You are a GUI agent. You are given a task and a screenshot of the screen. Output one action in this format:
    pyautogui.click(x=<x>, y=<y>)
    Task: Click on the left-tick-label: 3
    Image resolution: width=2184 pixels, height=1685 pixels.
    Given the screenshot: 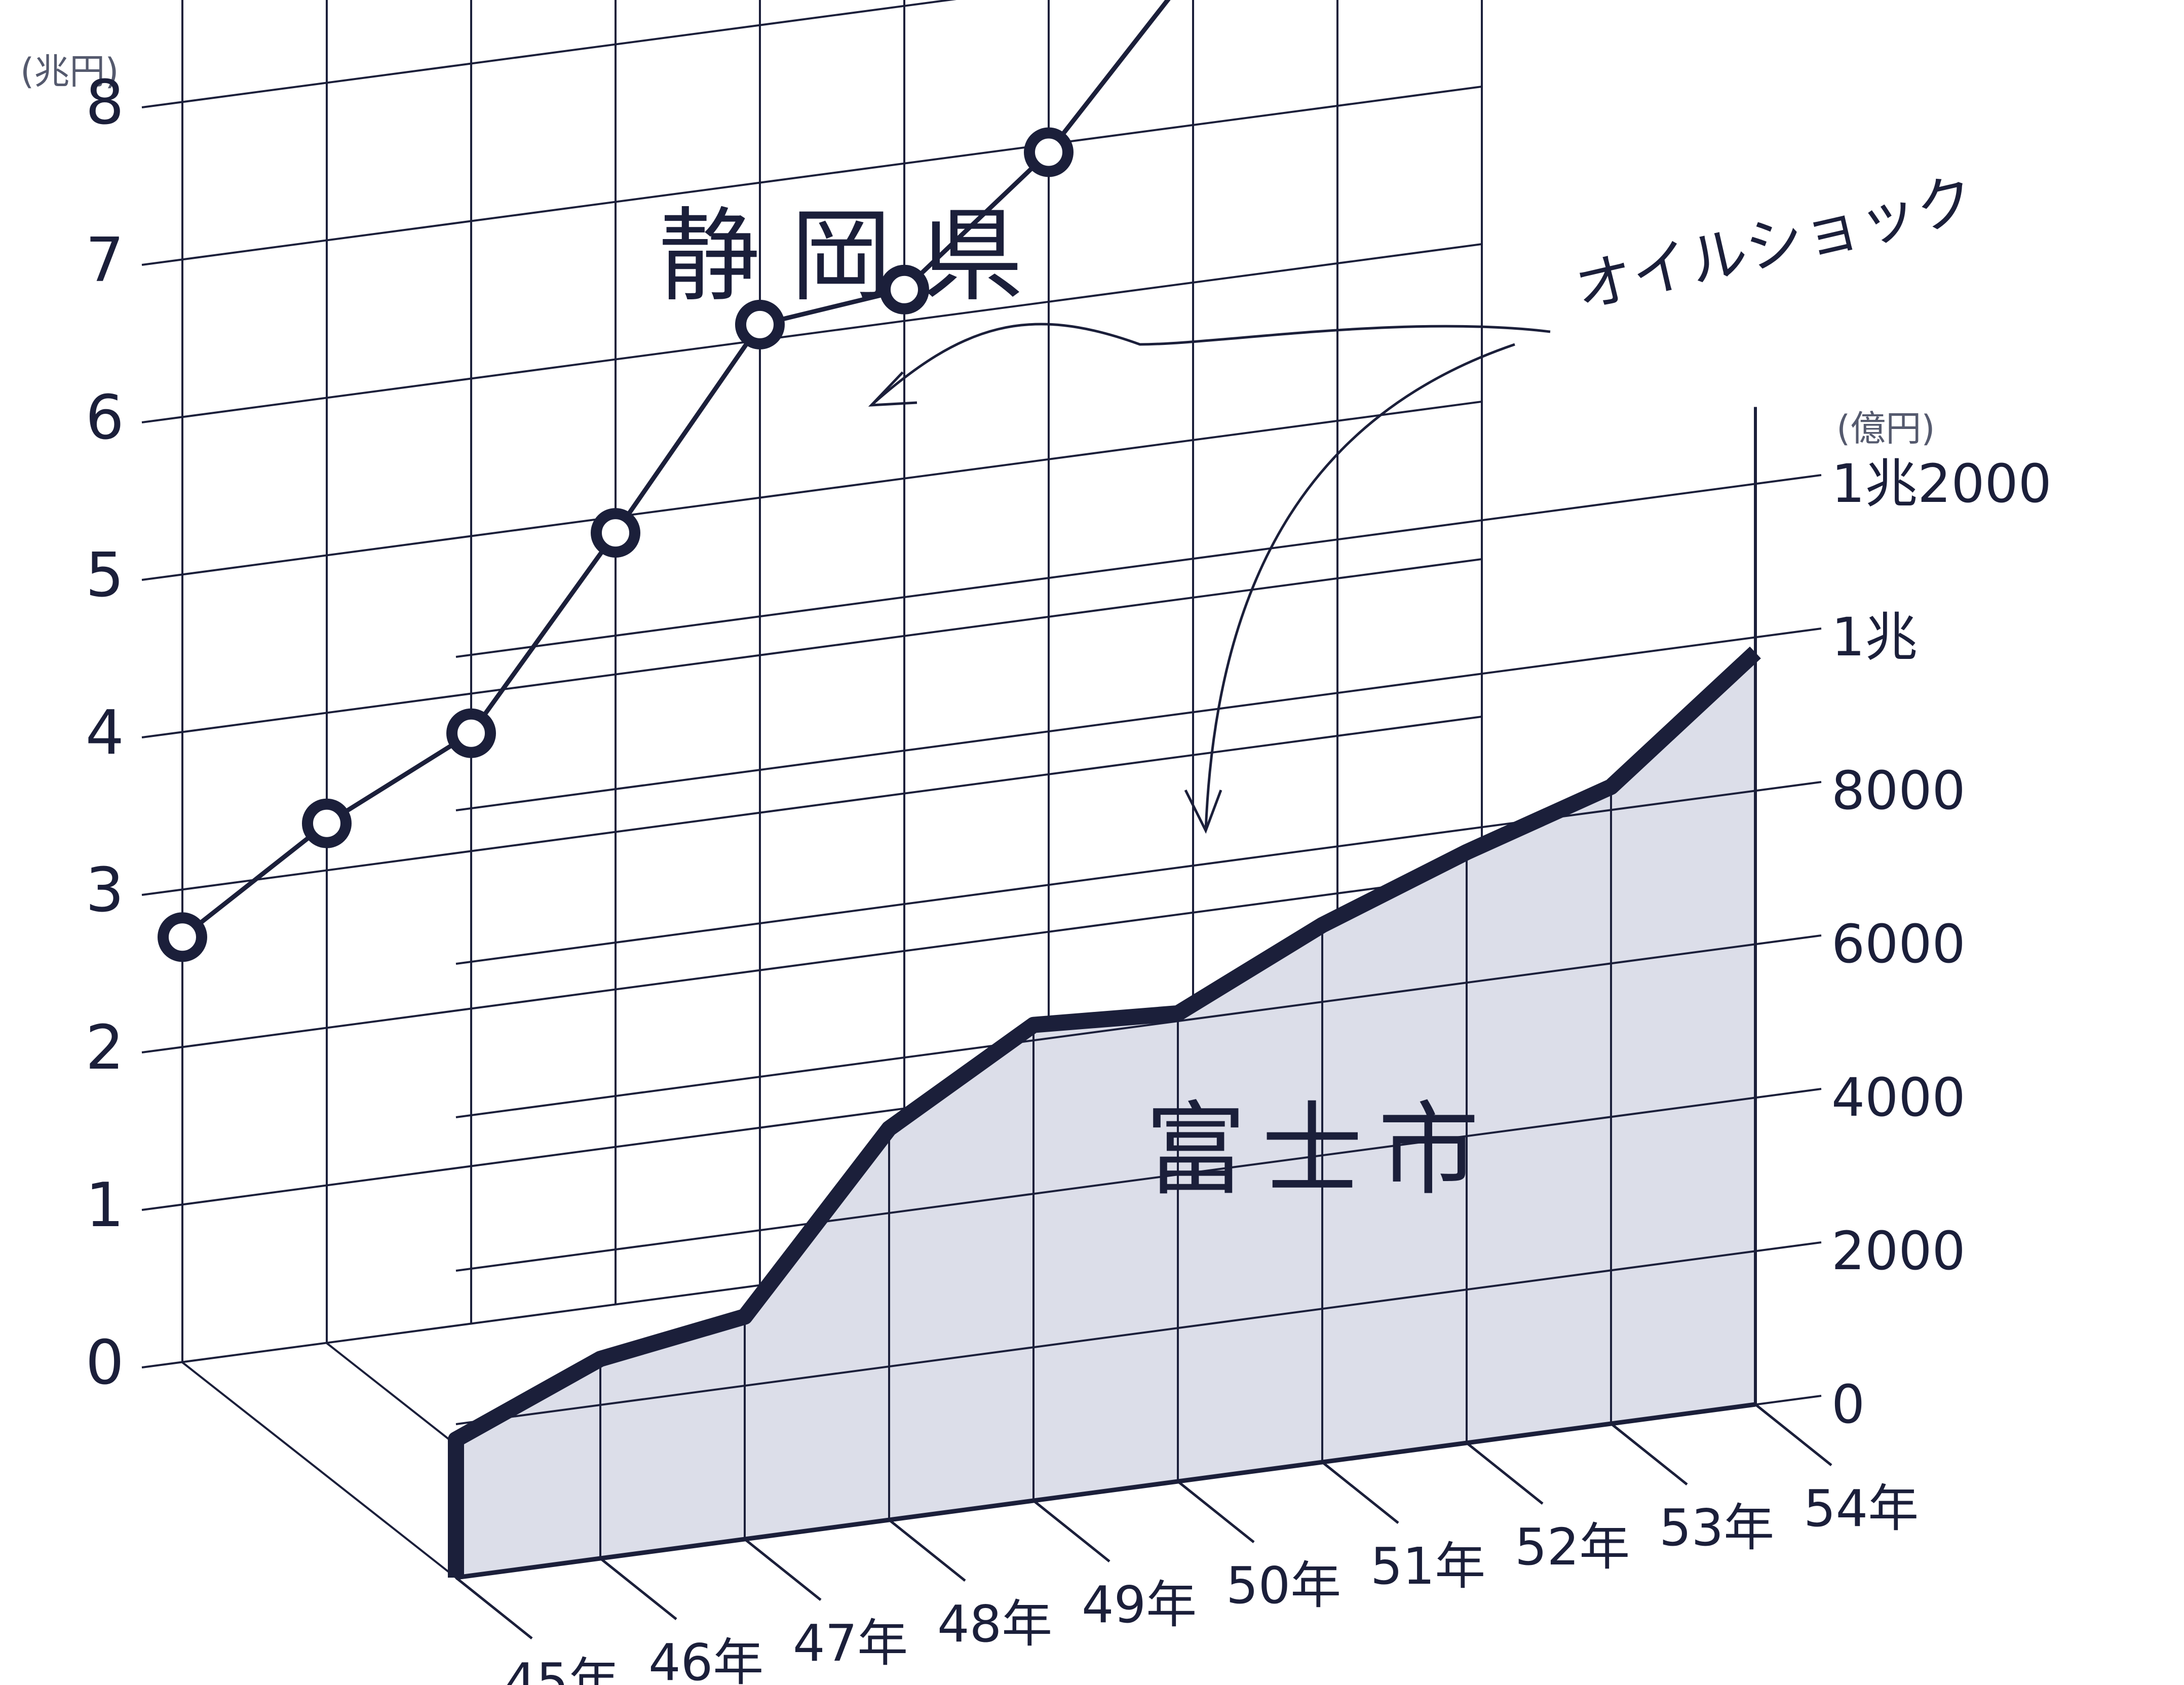 What is the action you would take?
    pyautogui.click(x=105, y=890)
    